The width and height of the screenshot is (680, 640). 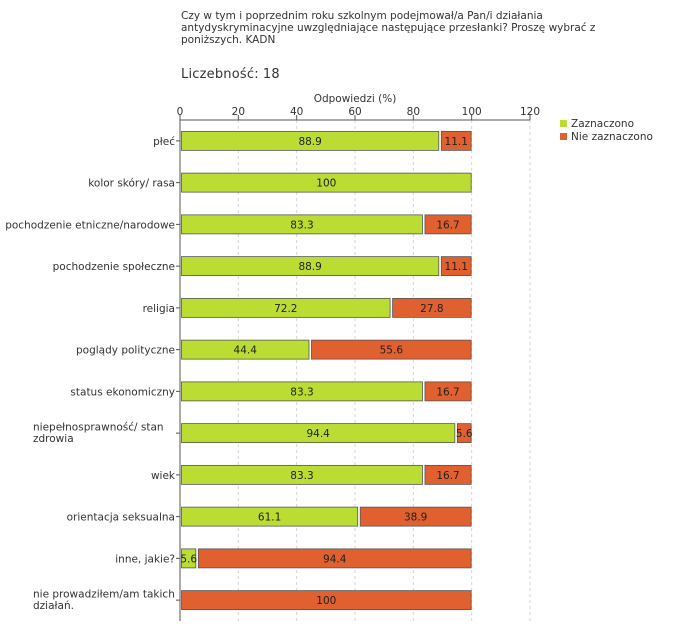 I want to click on data-label-not-selected-9: 38.9, so click(x=415, y=518).